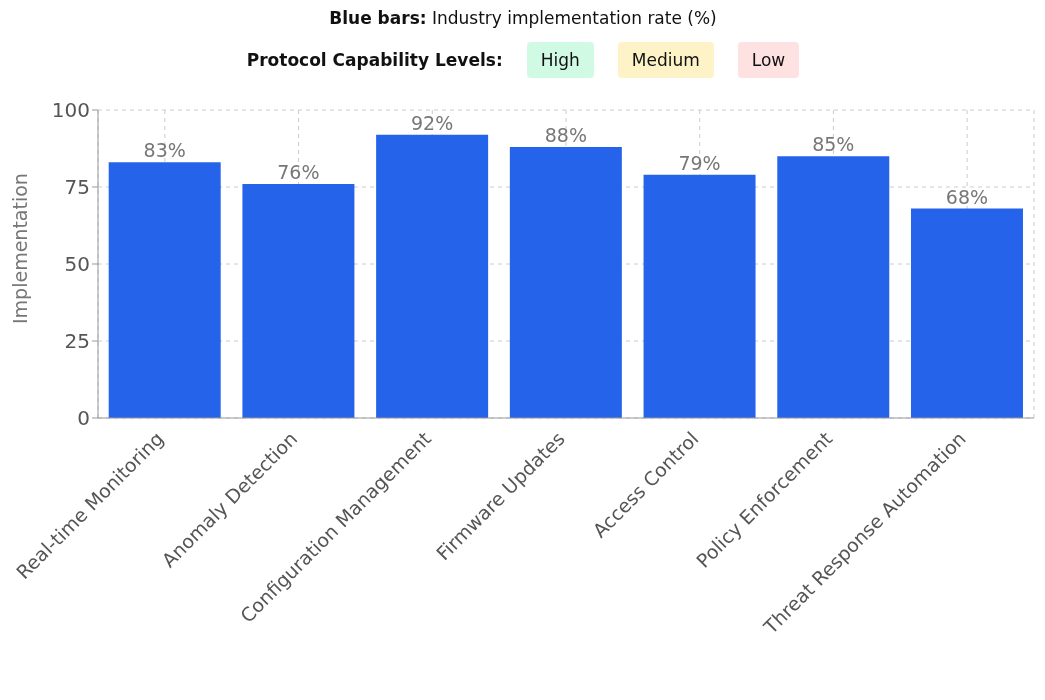 The height and width of the screenshot is (700, 1045). Describe the element at coordinates (967, 196) in the screenshot. I see `data-label: 68%` at that location.